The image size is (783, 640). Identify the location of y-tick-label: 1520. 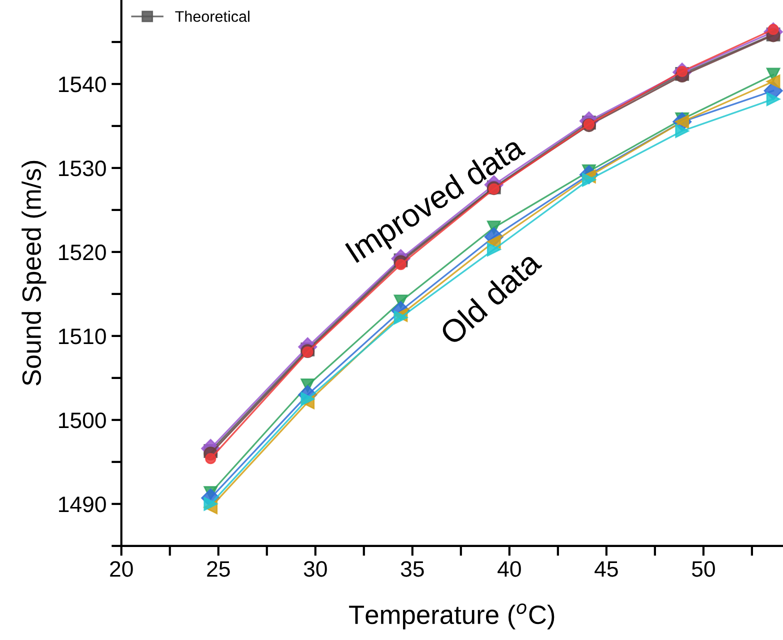
(82, 252).